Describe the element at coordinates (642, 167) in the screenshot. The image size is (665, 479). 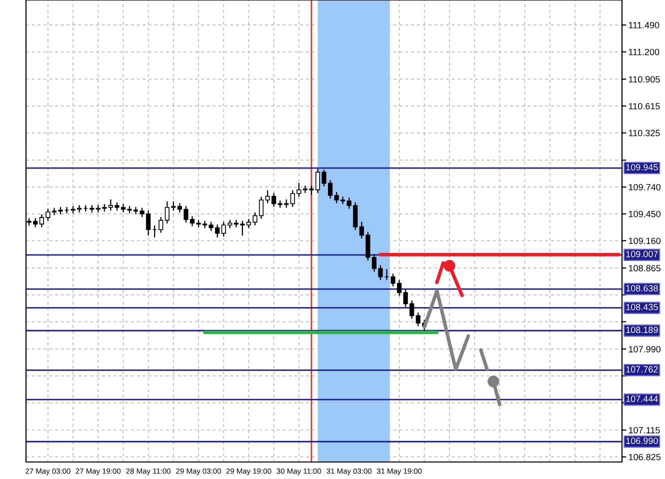
I see `ref-line-label: 109.945` at that location.